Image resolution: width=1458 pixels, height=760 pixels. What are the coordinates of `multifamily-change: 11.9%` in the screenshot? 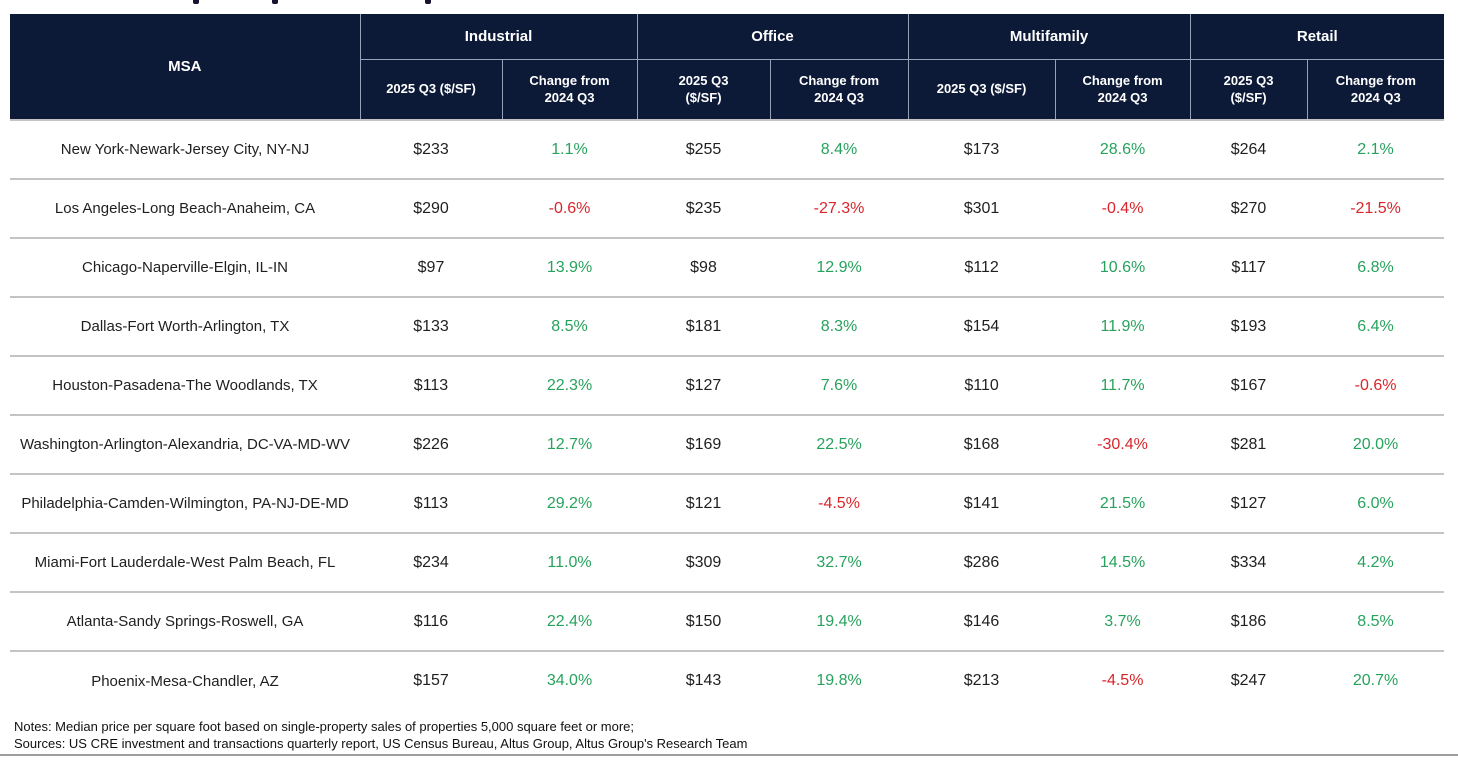 It's located at (1123, 326).